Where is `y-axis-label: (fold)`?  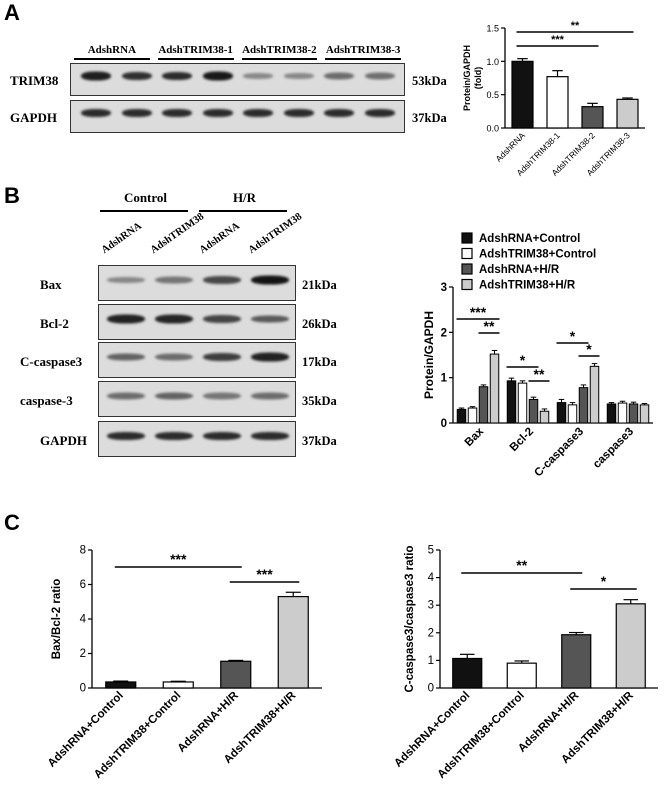
y-axis-label: (fold) is located at coordinates (478, 78).